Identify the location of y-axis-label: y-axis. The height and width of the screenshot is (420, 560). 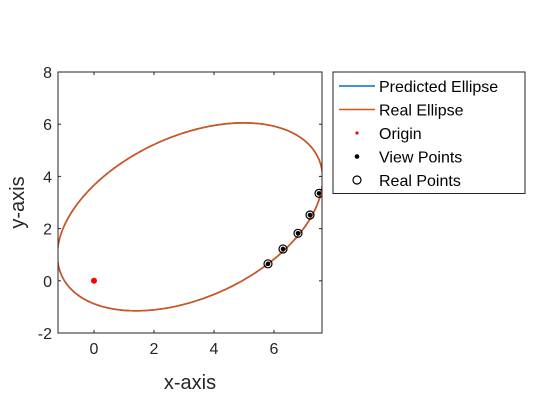
(18, 202).